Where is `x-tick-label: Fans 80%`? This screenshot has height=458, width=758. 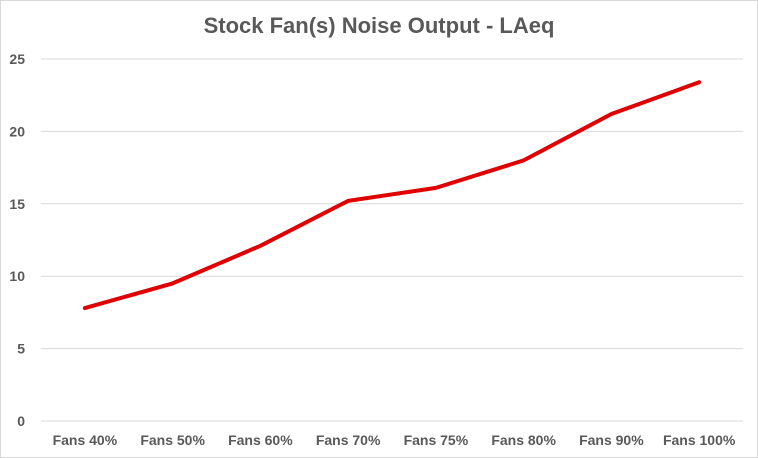 x-tick-label: Fans 80% is located at coordinates (523, 440).